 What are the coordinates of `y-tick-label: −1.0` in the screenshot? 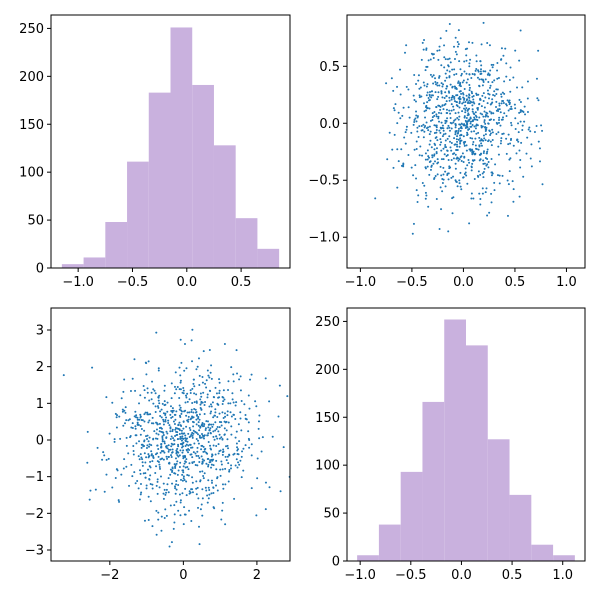 It's located at (324, 238).